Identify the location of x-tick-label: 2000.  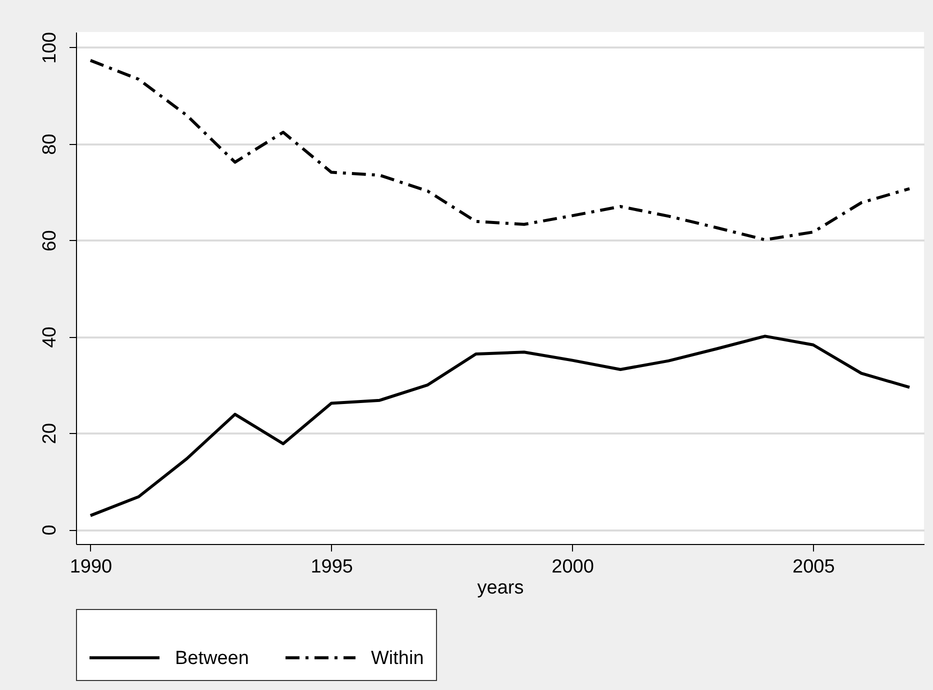
(573, 567).